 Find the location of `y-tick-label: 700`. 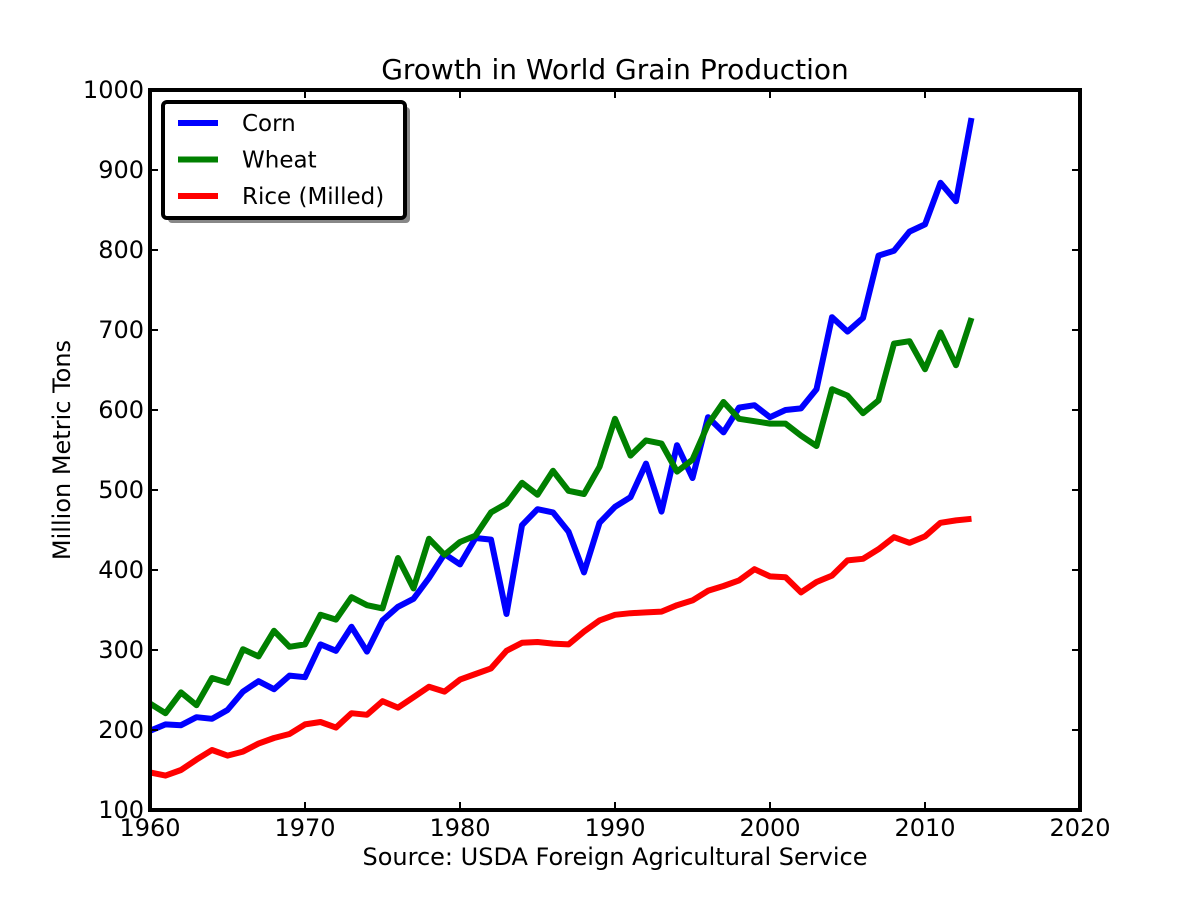

y-tick-label: 700 is located at coordinates (121, 330).